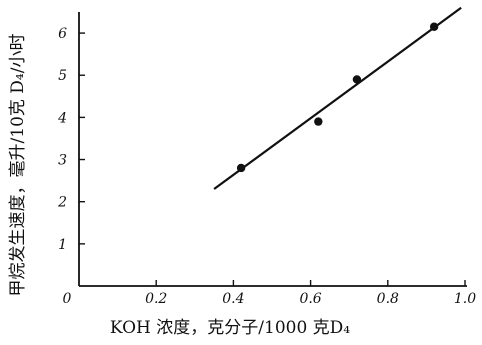 The width and height of the screenshot is (482, 345). What do you see at coordinates (310, 299) in the screenshot?
I see `x-tick-label: 0.6` at bounding box center [310, 299].